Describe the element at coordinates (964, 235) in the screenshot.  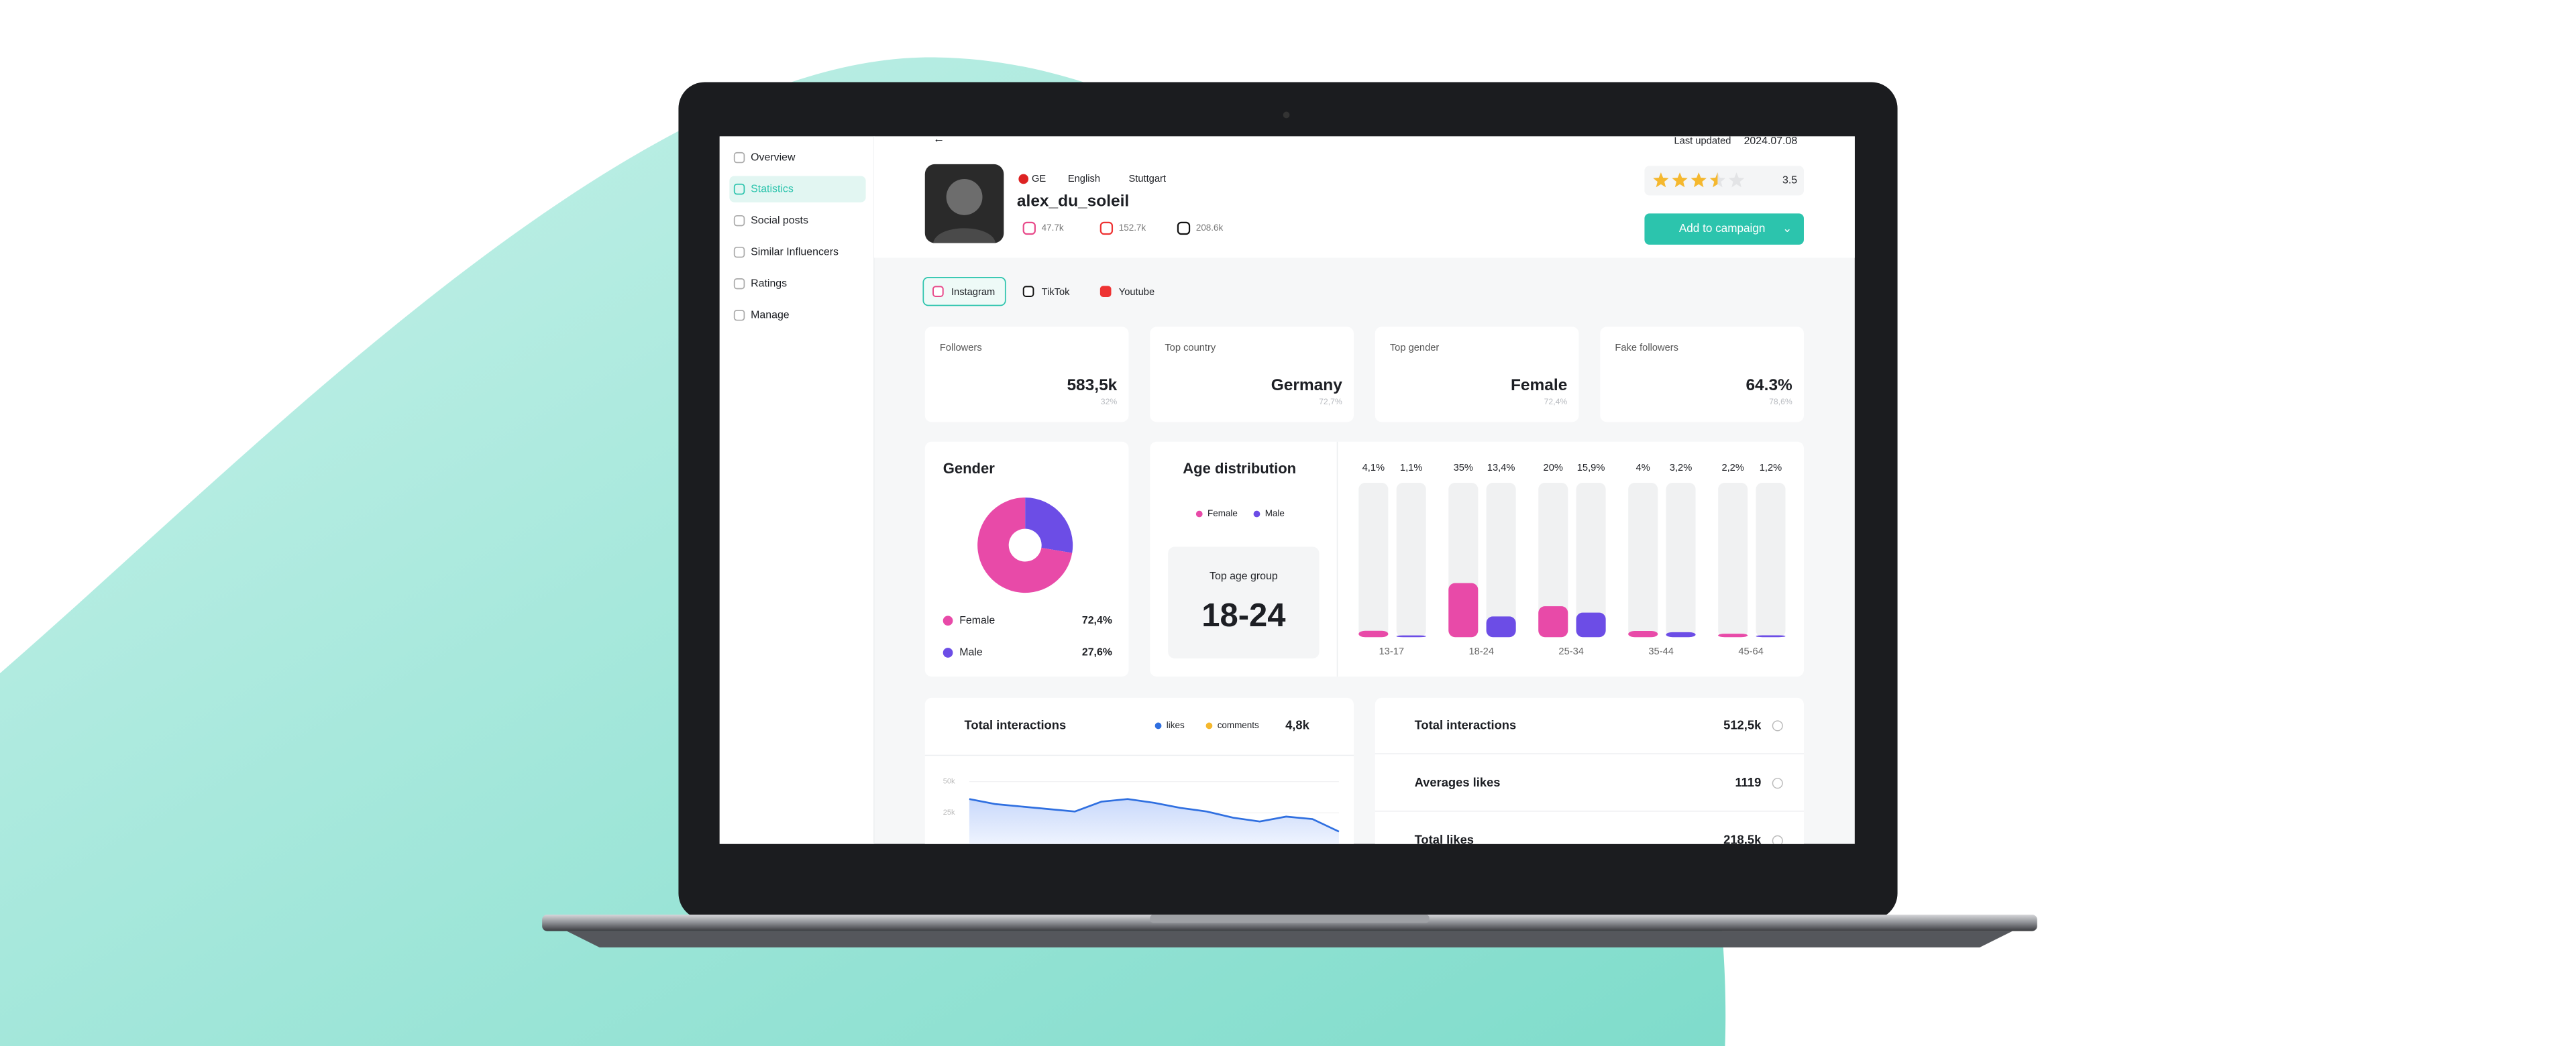
I see `avatar-body` at that location.